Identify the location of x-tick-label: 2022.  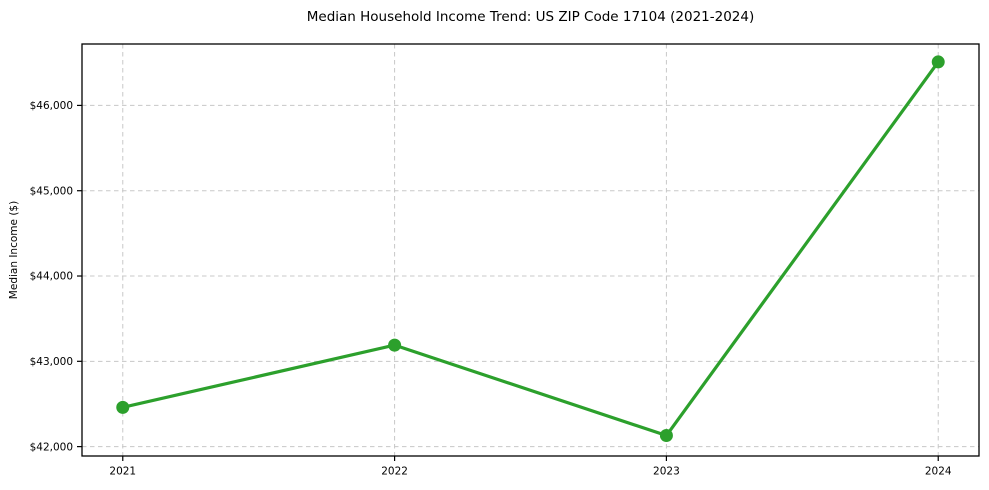
(394, 472).